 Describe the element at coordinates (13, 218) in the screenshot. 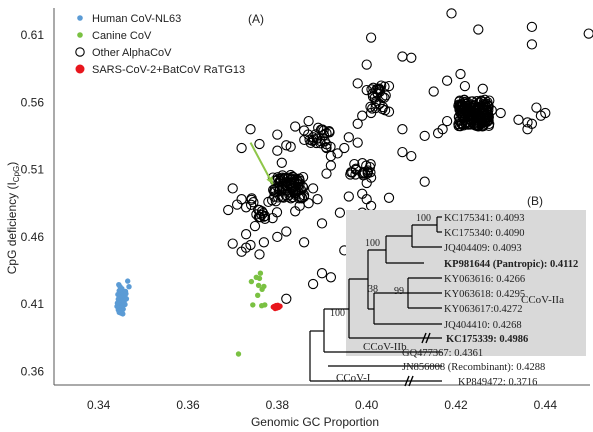

I see `y-axis-title: CpG deficiency (ICpG)` at that location.